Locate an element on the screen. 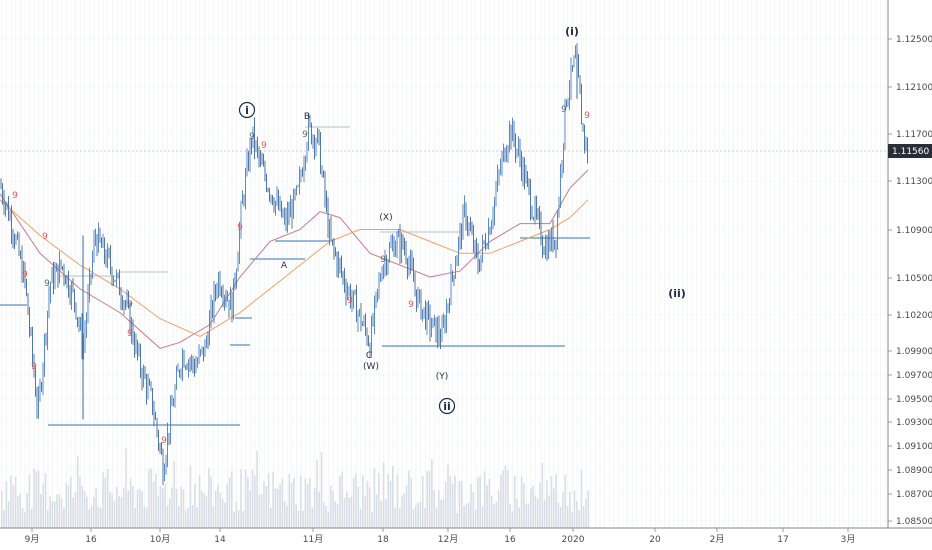 This screenshot has width=932, height=550. volume-bars is located at coordinates (295, 488).